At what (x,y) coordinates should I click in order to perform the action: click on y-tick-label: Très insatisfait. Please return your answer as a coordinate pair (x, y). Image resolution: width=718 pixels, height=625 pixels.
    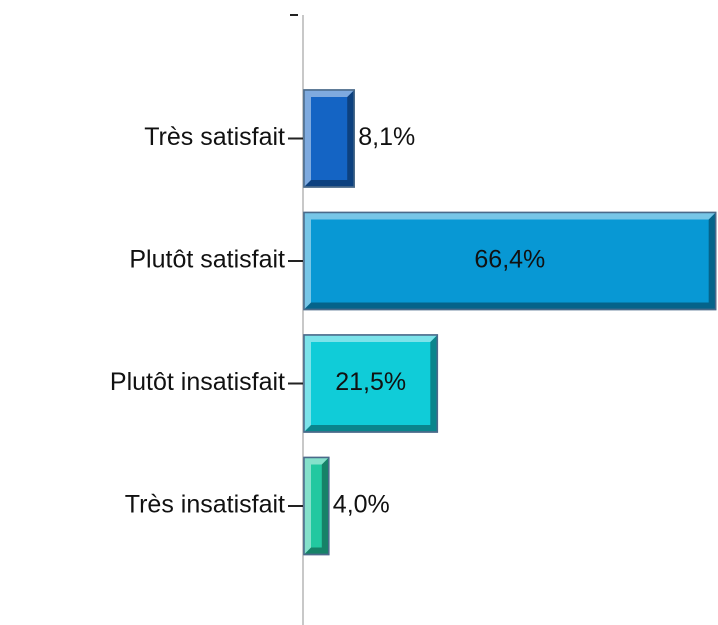
    Looking at the image, I should click on (205, 505).